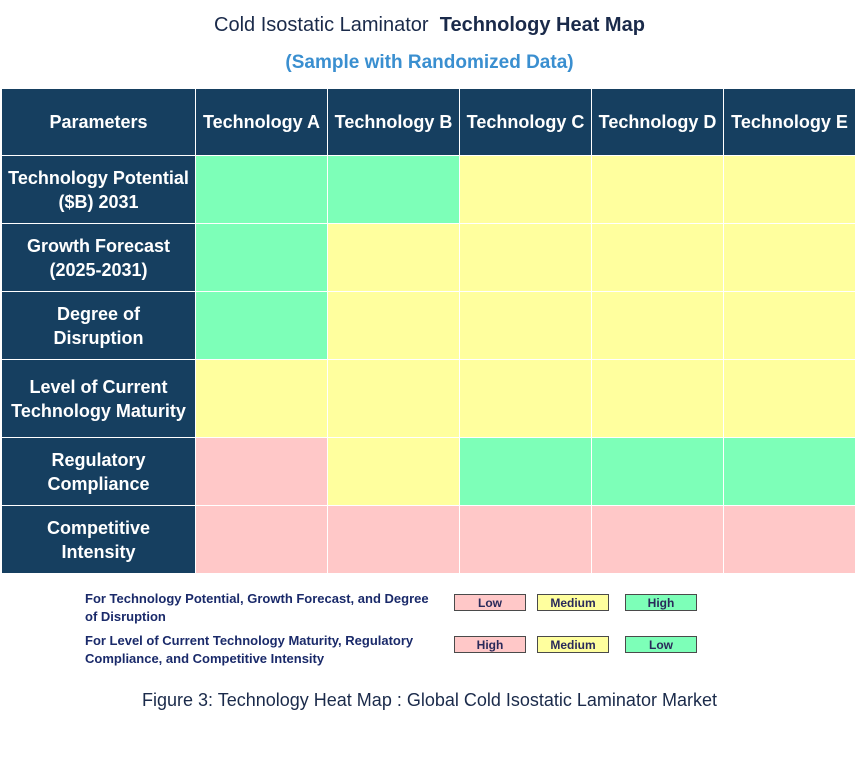 The height and width of the screenshot is (763, 859). Describe the element at coordinates (98, 325) in the screenshot. I see `row-label: Degree of Disruption` at that location.